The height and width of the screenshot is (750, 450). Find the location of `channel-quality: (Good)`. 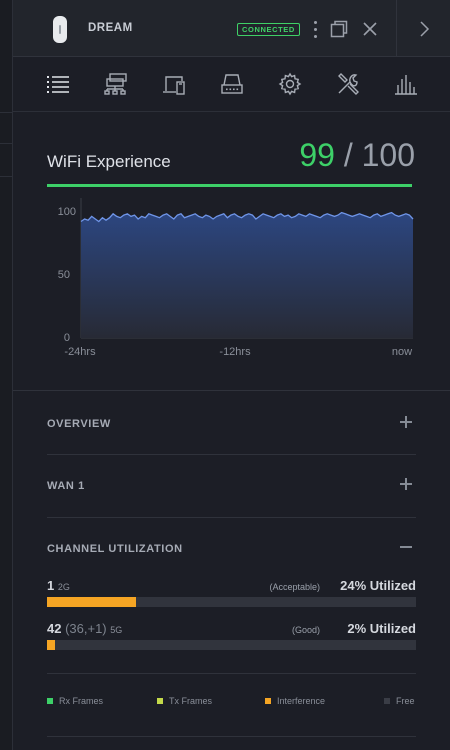

channel-quality: (Good) is located at coordinates (305, 630).